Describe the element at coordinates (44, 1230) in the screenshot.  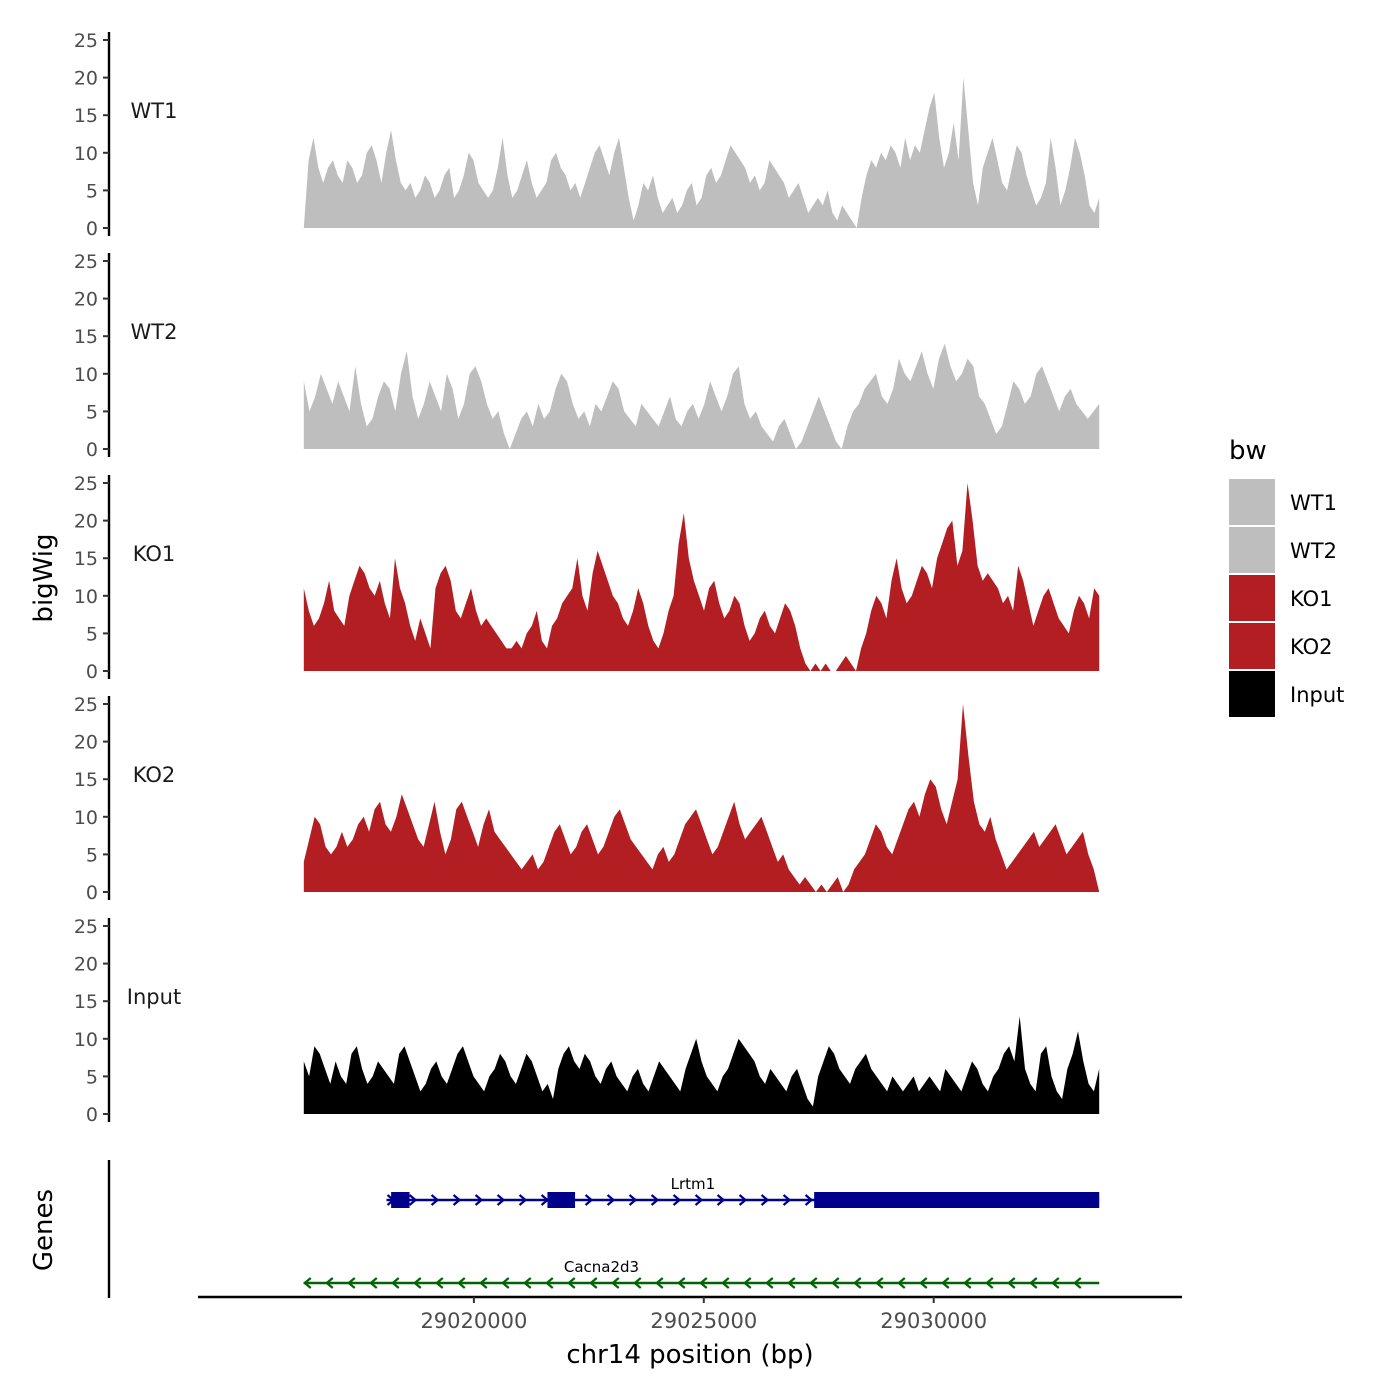
I see `genes-axis-title: Genes` at that location.